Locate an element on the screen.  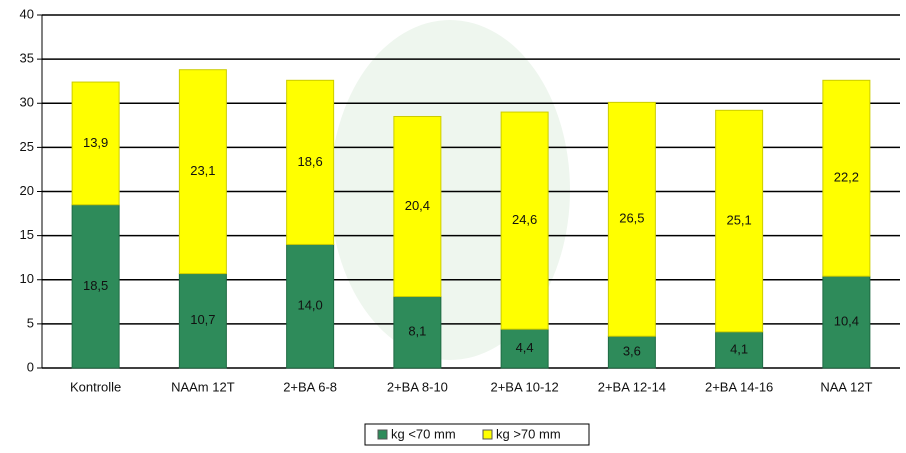
data-label: 3,6 is located at coordinates (632, 351).